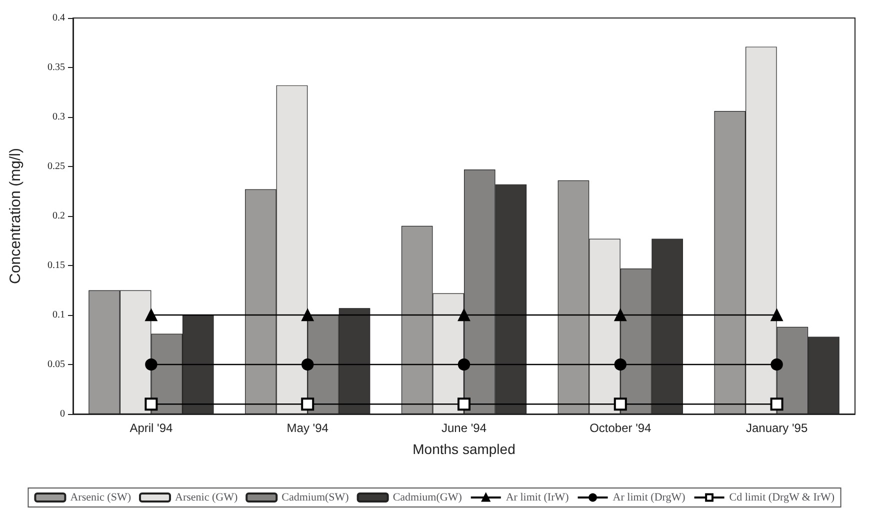 This screenshot has width=869, height=511. I want to click on y-tick-label: 0.35, so click(56, 67).